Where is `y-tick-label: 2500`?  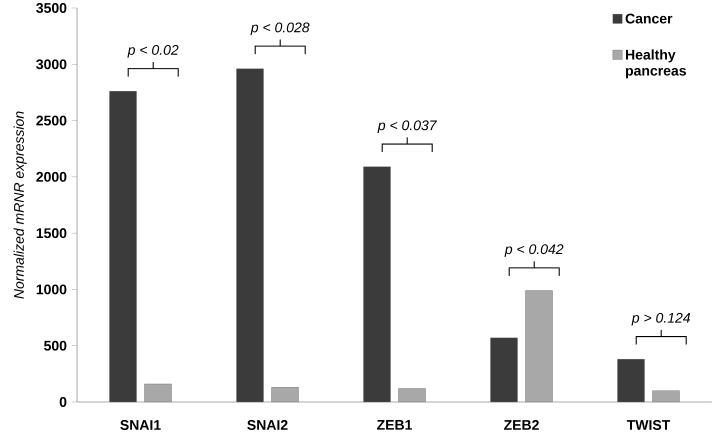 y-tick-label: 2500 is located at coordinates (51, 121).